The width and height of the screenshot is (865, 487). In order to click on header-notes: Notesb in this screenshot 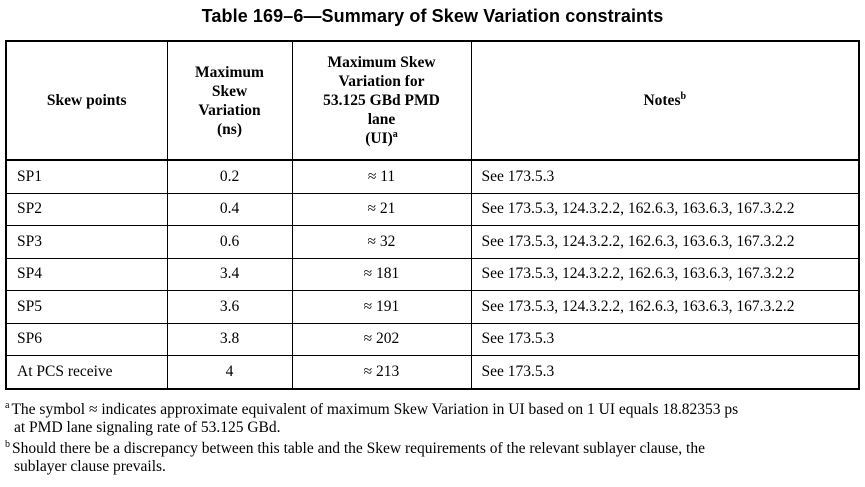, I will do `click(665, 100)`.